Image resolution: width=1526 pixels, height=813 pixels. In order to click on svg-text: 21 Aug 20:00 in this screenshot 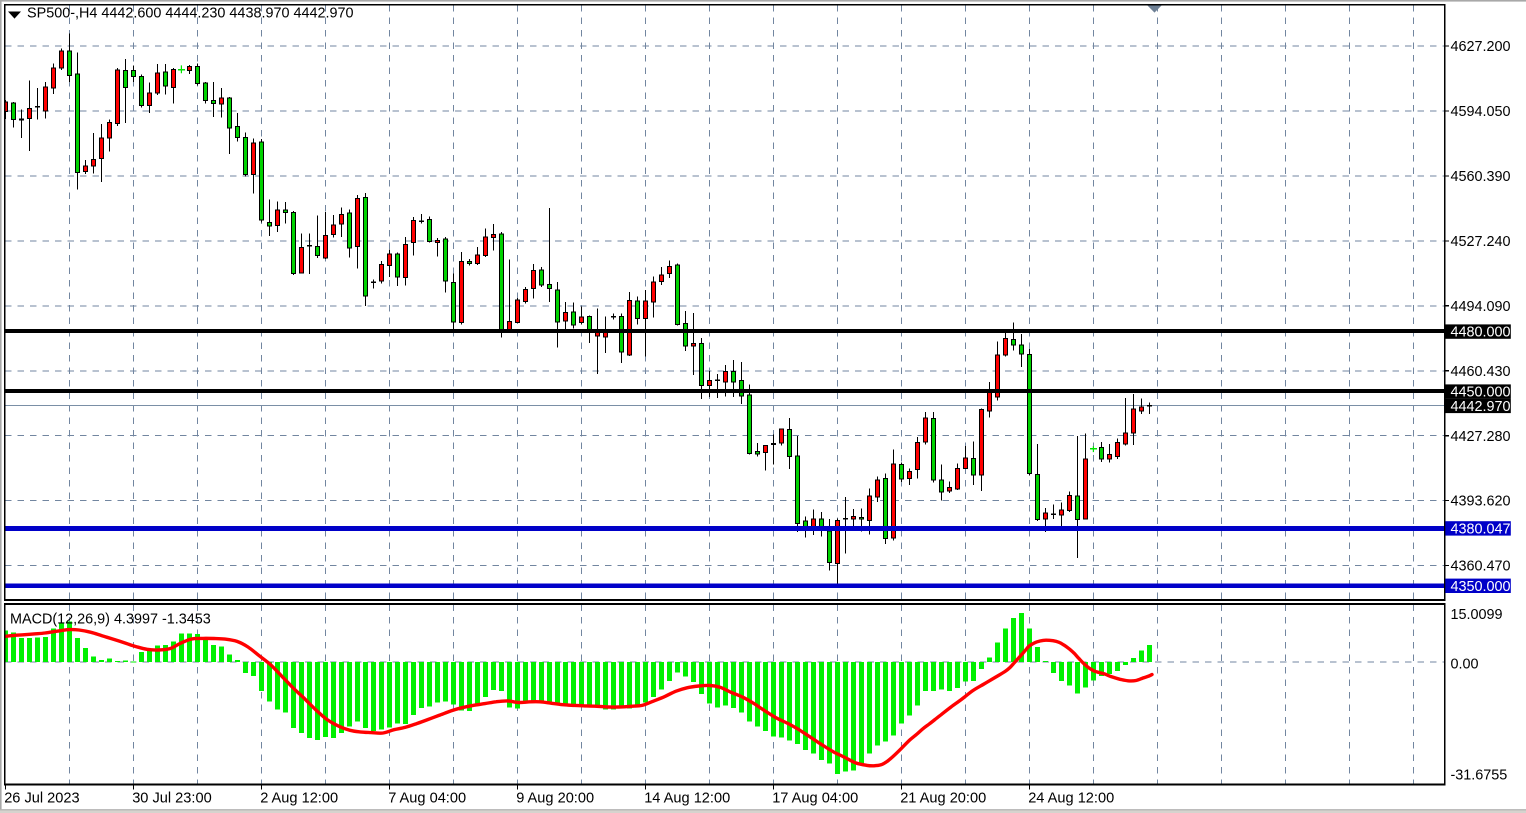, I will do `click(943, 798)`.